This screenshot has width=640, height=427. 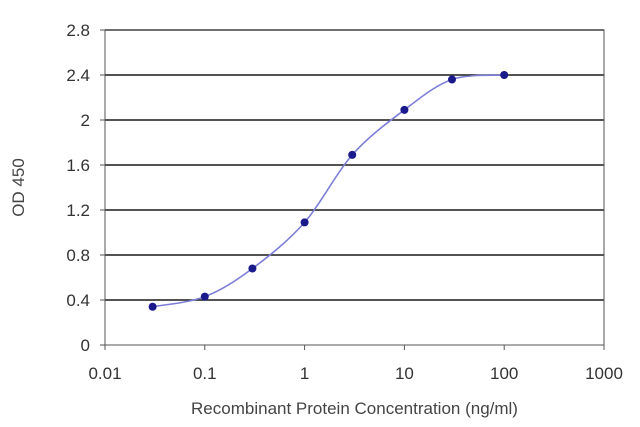 What do you see at coordinates (504, 373) in the screenshot?
I see `x-tick-label: 100` at bounding box center [504, 373].